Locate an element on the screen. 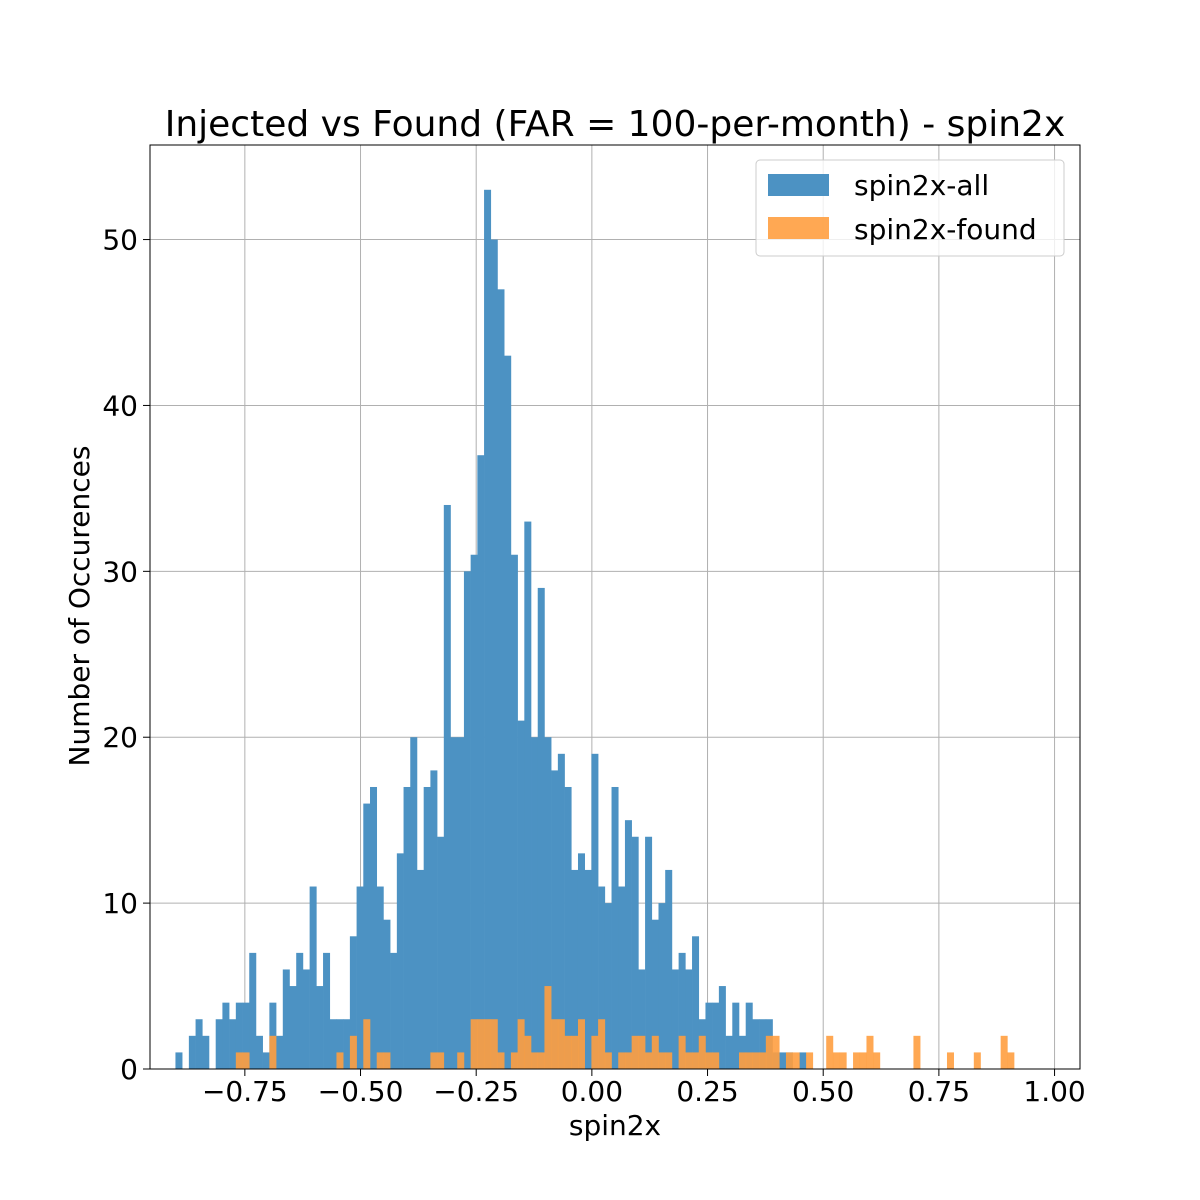  x-tick-label: 1.00 is located at coordinates (1054, 1091).